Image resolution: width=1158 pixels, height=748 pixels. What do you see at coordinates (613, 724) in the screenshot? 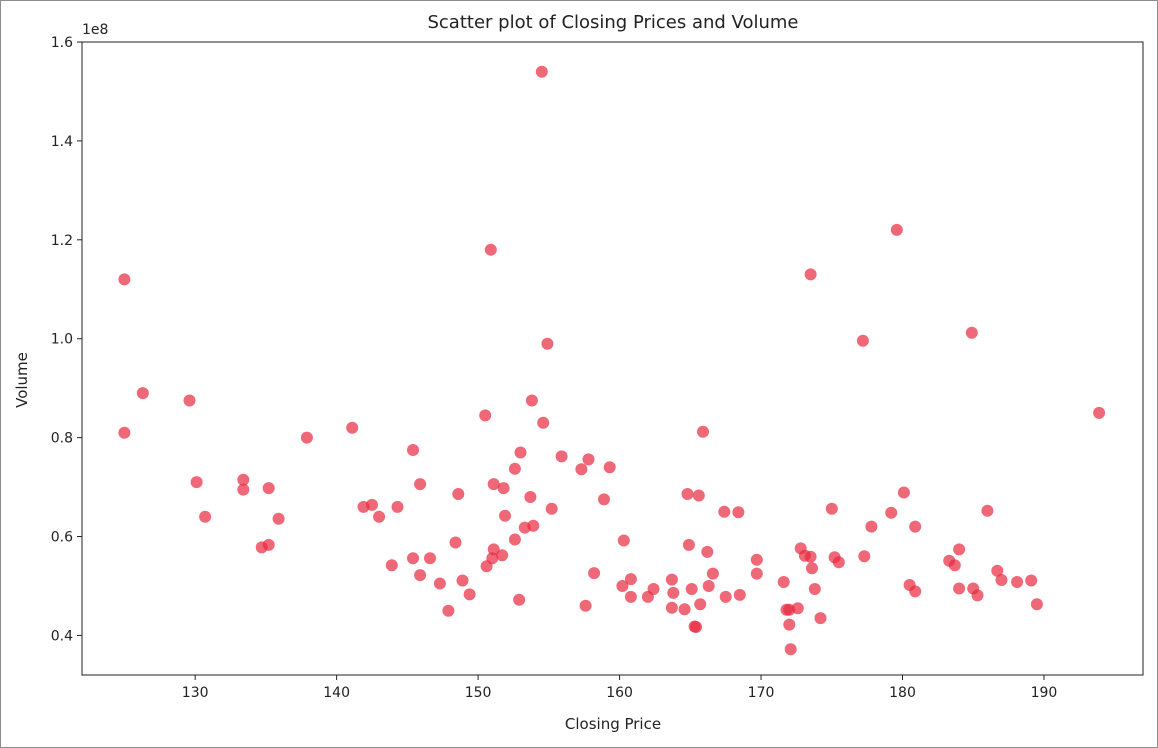
I see `x-axis-title: Closing Price` at bounding box center [613, 724].